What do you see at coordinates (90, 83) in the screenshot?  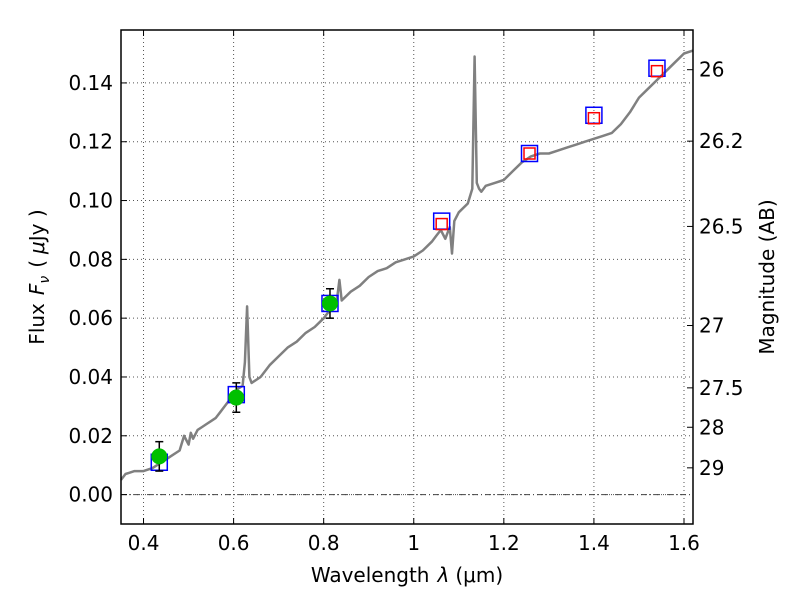 I see `y-tick-label: 0.14` at bounding box center [90, 83].